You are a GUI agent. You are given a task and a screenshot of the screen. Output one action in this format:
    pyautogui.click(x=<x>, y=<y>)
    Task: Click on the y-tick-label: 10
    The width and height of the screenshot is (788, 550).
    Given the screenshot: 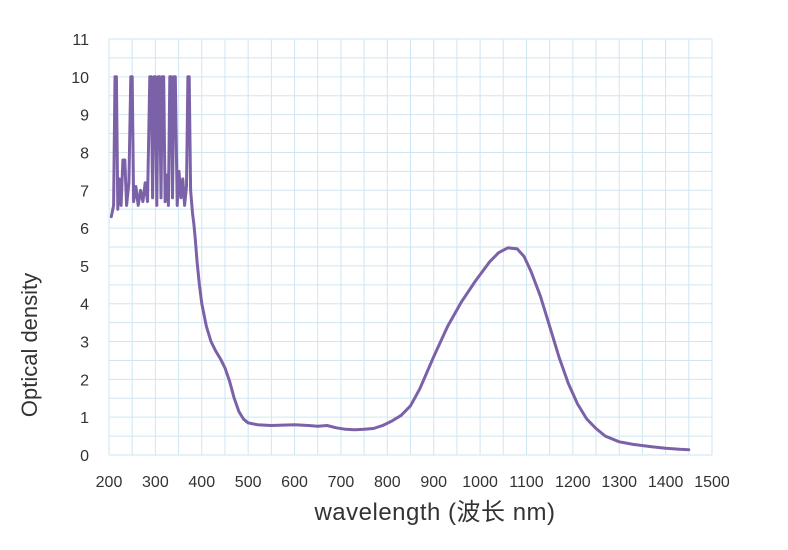 What is the action you would take?
    pyautogui.click(x=80, y=78)
    